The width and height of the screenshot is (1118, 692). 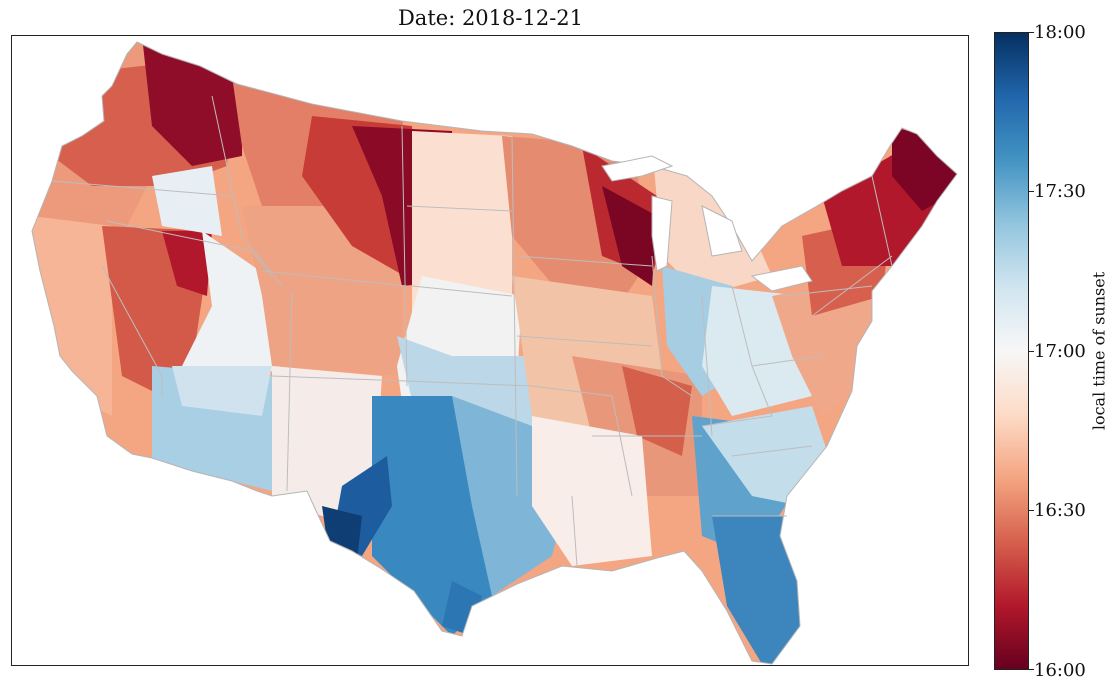 I want to click on colorbar-tick-label: 17:30, so click(x=1060, y=191).